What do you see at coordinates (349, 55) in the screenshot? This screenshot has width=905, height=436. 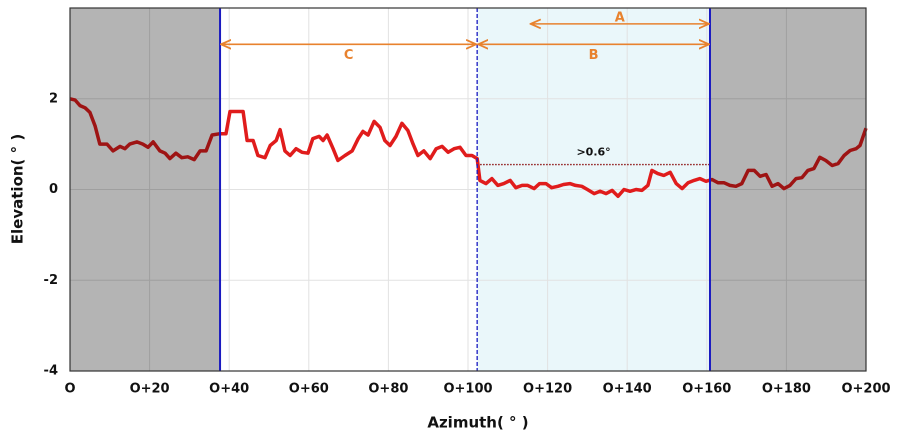 I see `annotation-label: C` at bounding box center [349, 55].